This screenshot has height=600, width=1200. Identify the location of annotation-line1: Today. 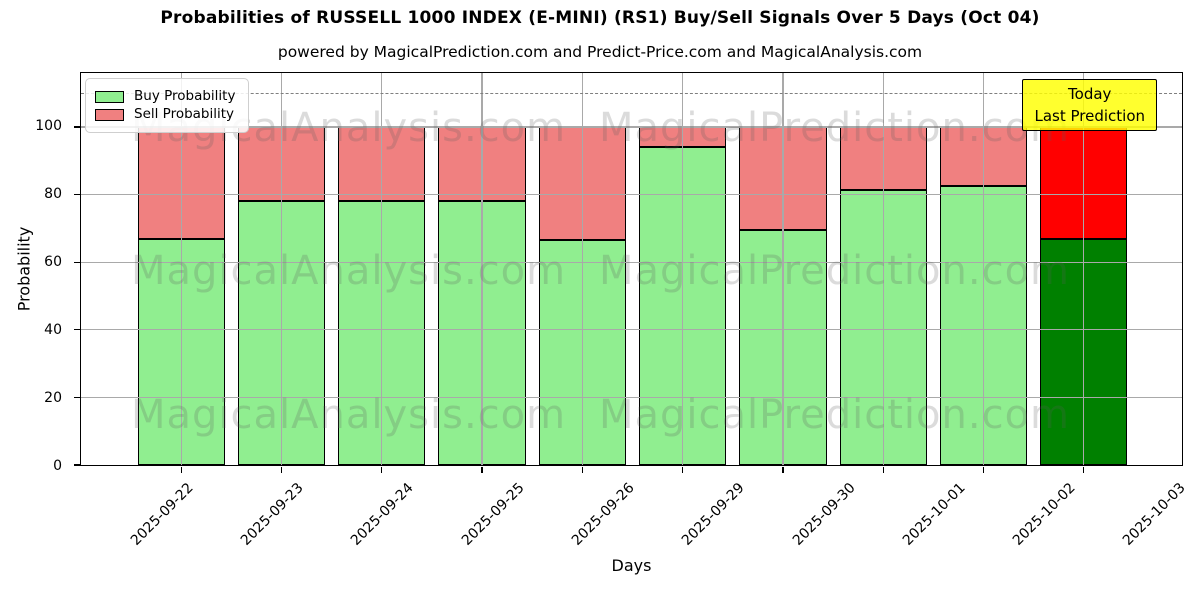
(1090, 94).